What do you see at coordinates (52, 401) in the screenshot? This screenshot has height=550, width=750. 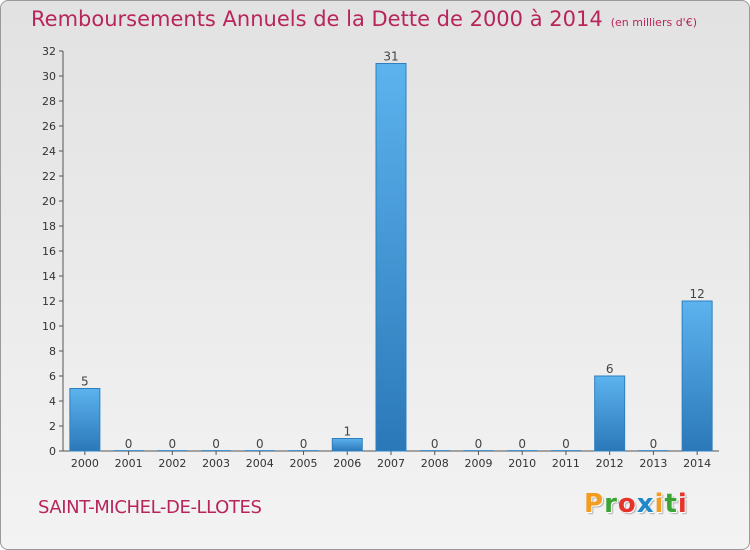 I see `y-tick-label: 4` at bounding box center [52, 401].